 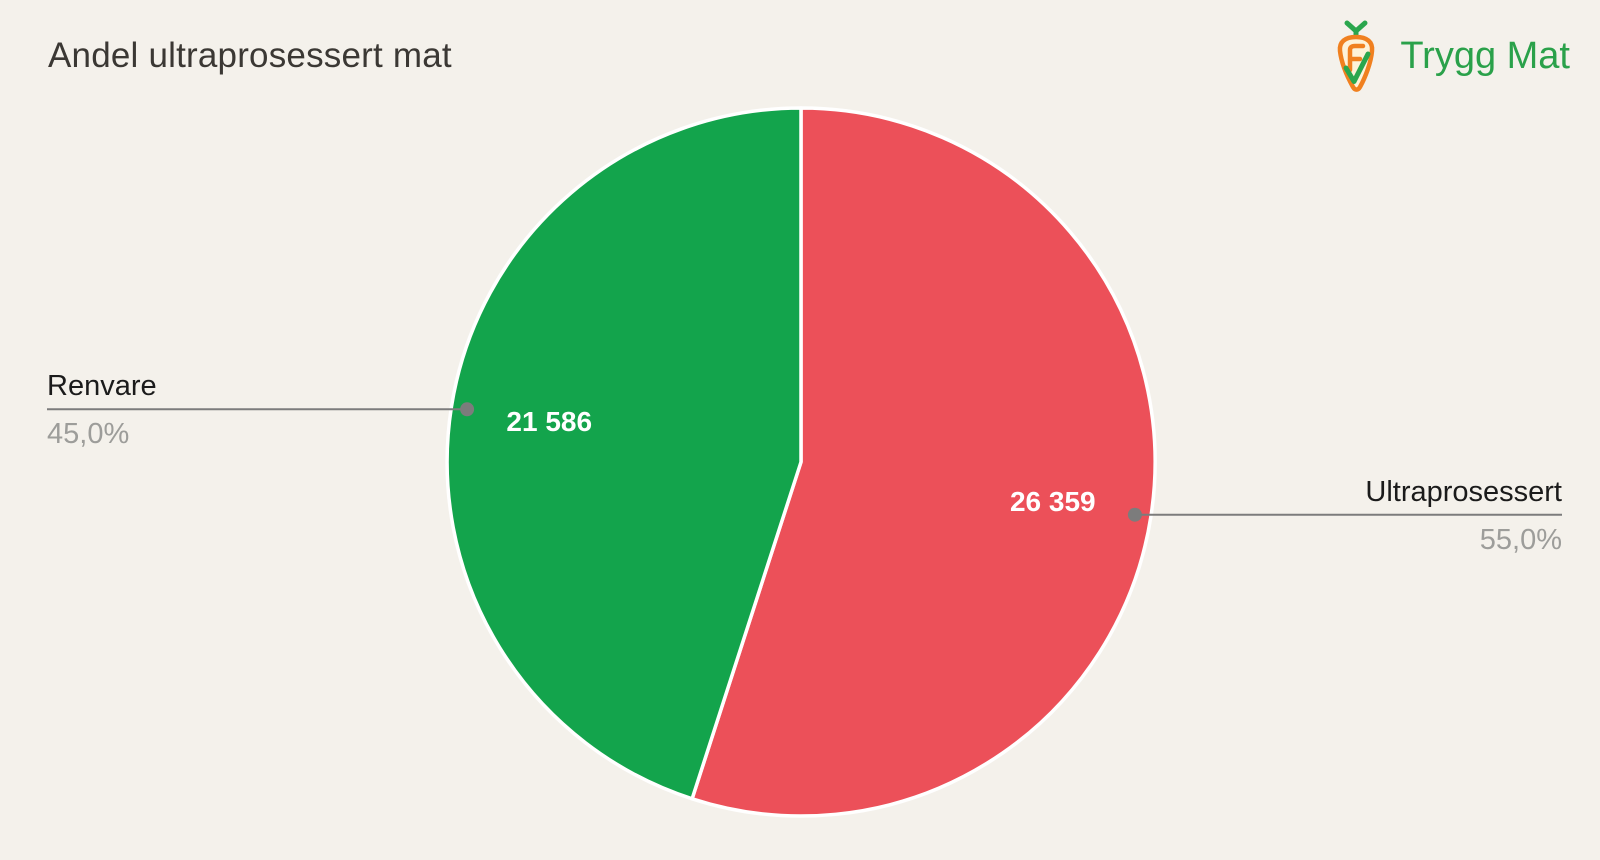 I want to click on callout-dot-renvare, so click(x=467, y=409).